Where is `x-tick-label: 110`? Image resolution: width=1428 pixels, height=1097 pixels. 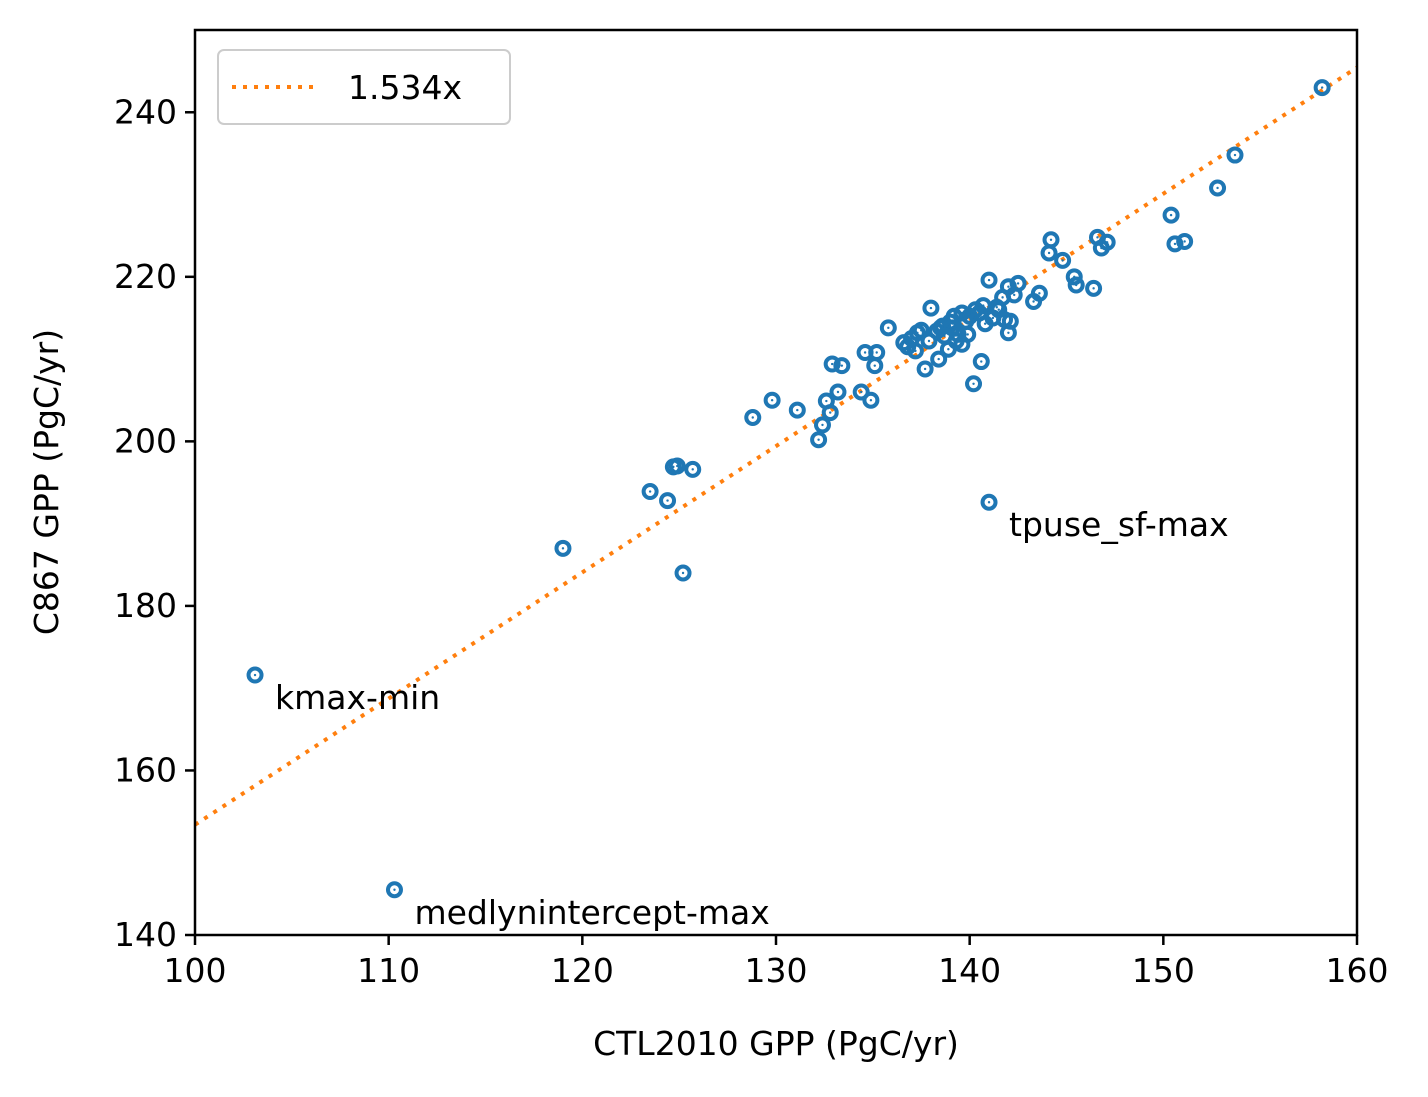 x-tick-label: 110 is located at coordinates (388, 970).